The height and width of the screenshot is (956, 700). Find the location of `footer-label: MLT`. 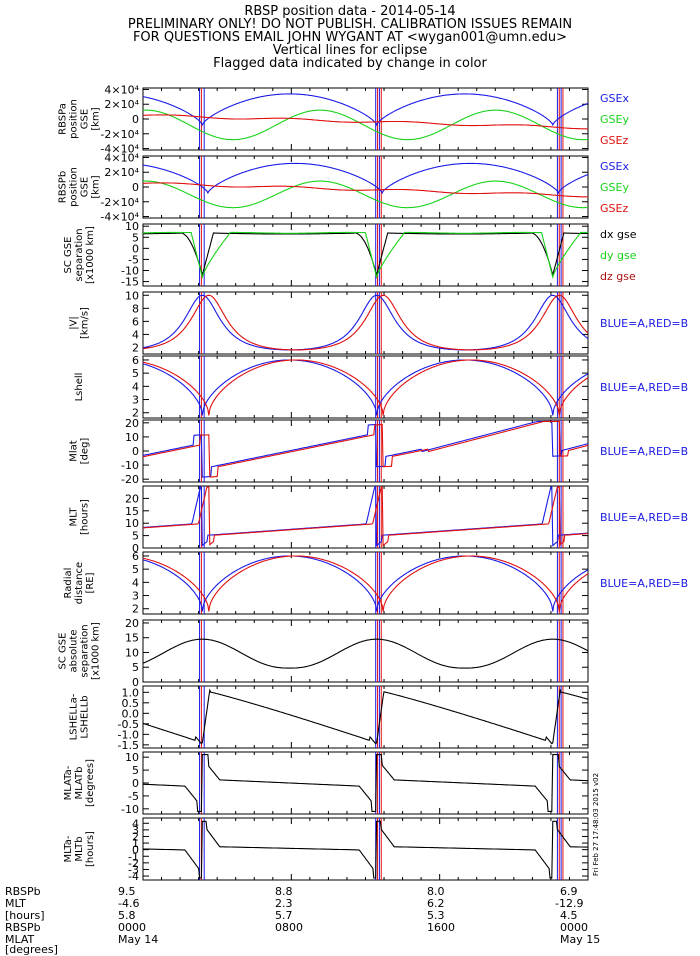

footer-label: MLT is located at coordinates (15, 903).